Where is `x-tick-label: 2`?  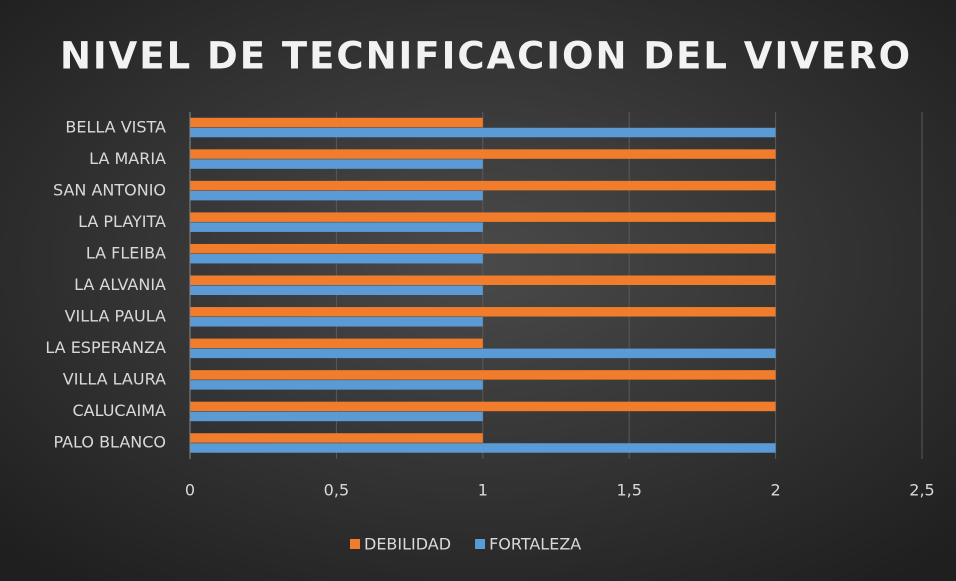 x-tick-label: 2 is located at coordinates (776, 490).